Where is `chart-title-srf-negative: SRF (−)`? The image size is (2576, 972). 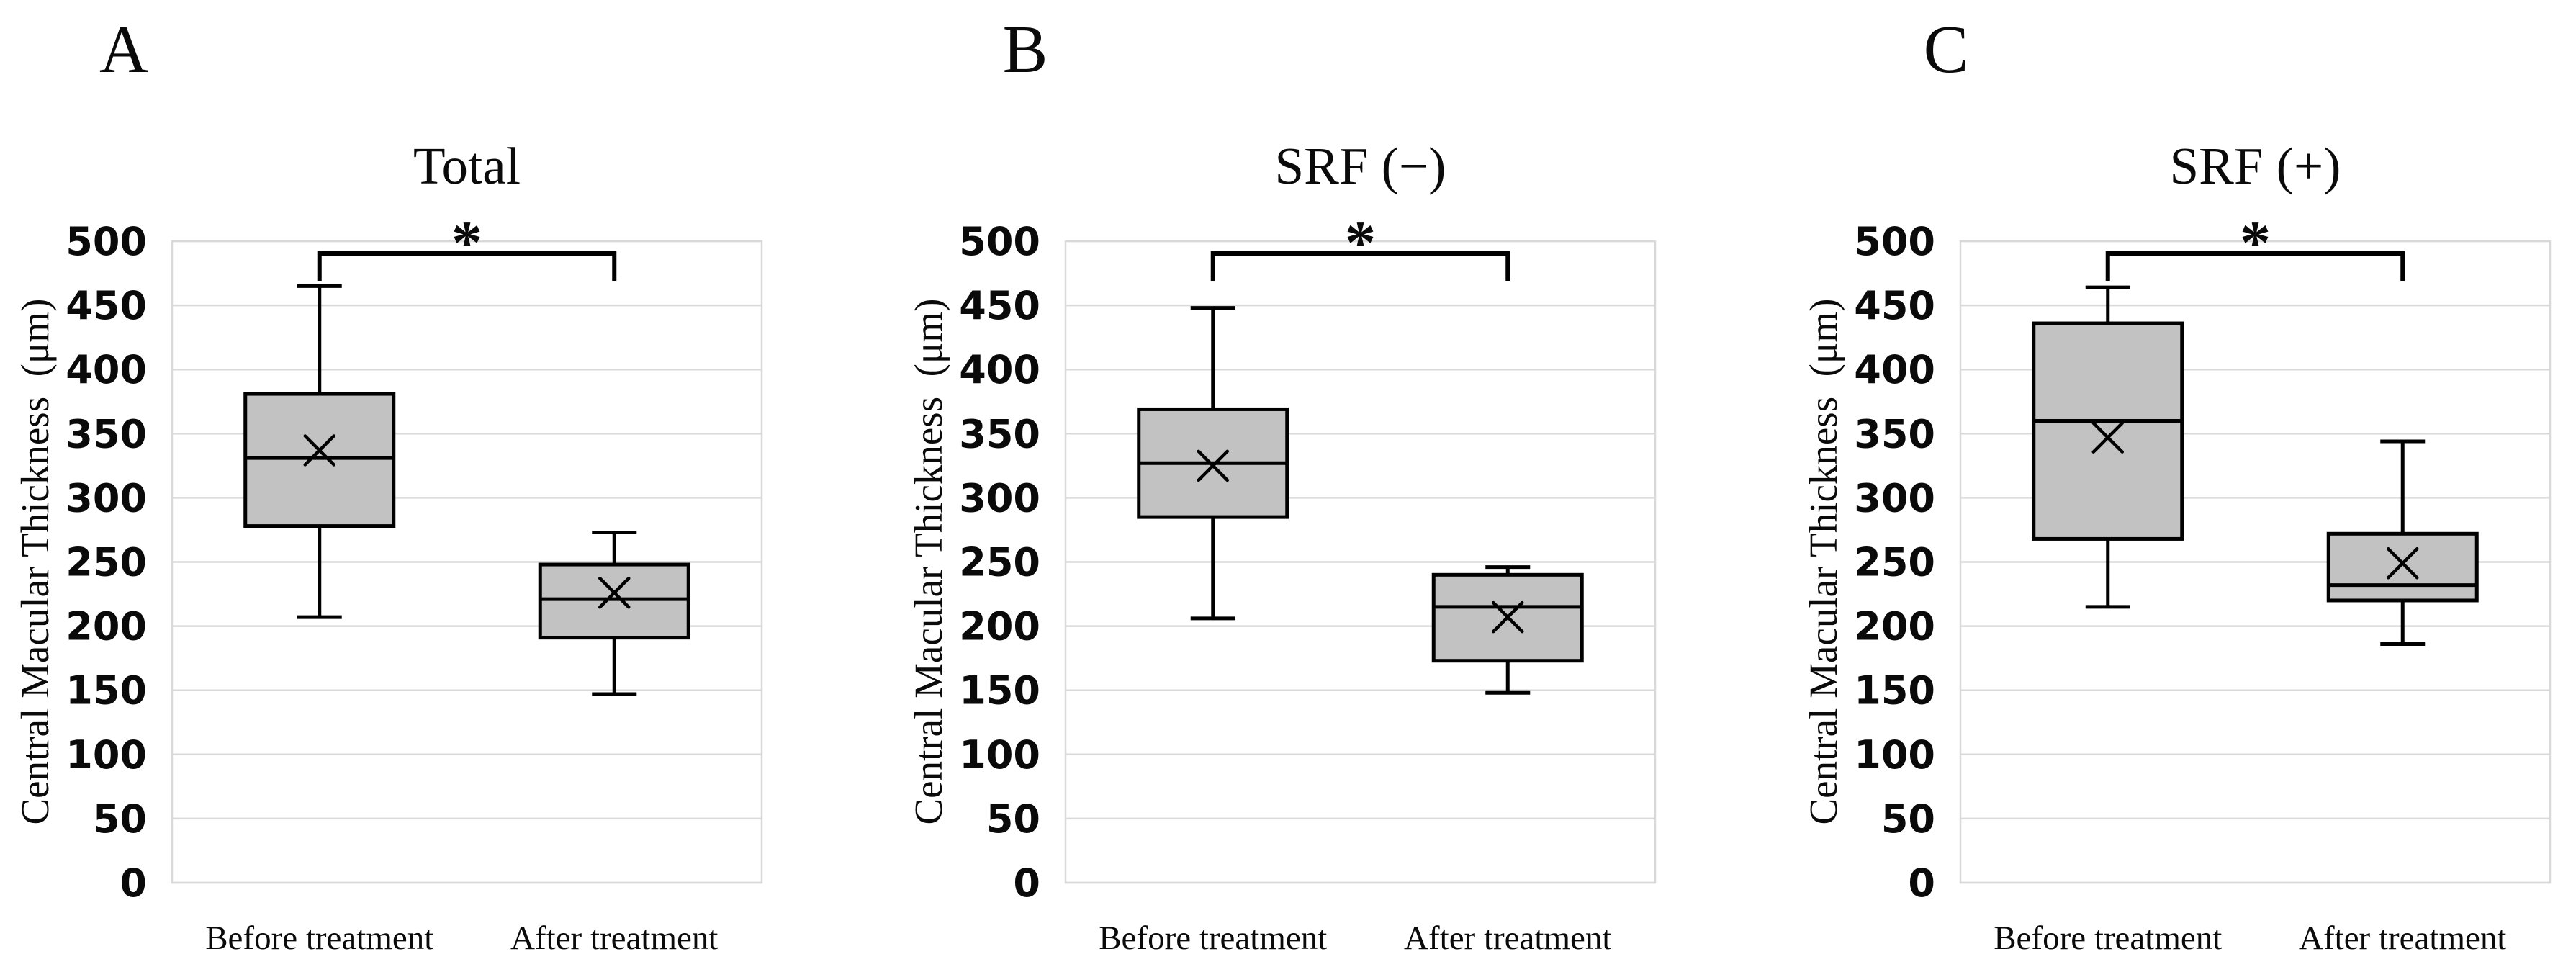
chart-title-srf-negative: SRF (−) is located at coordinates (1360, 166).